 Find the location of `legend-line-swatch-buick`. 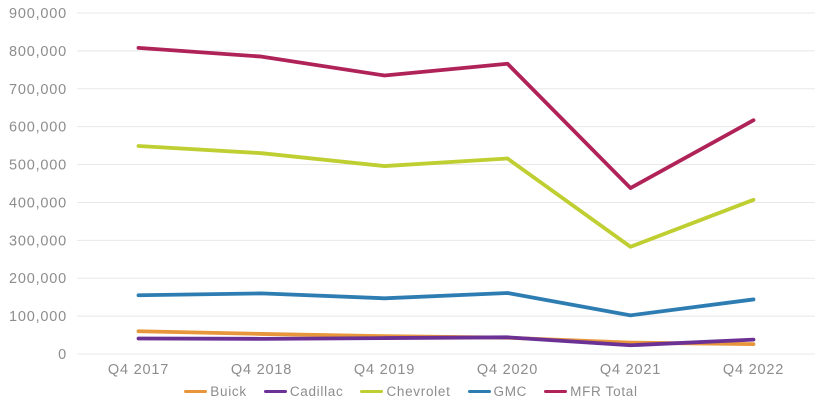

legend-line-swatch-buick is located at coordinates (196, 391).